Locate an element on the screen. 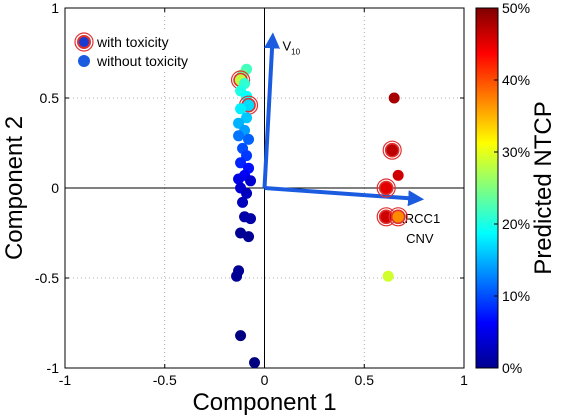 The image size is (561, 417). cnv-vector-label: CNV is located at coordinates (420, 238).